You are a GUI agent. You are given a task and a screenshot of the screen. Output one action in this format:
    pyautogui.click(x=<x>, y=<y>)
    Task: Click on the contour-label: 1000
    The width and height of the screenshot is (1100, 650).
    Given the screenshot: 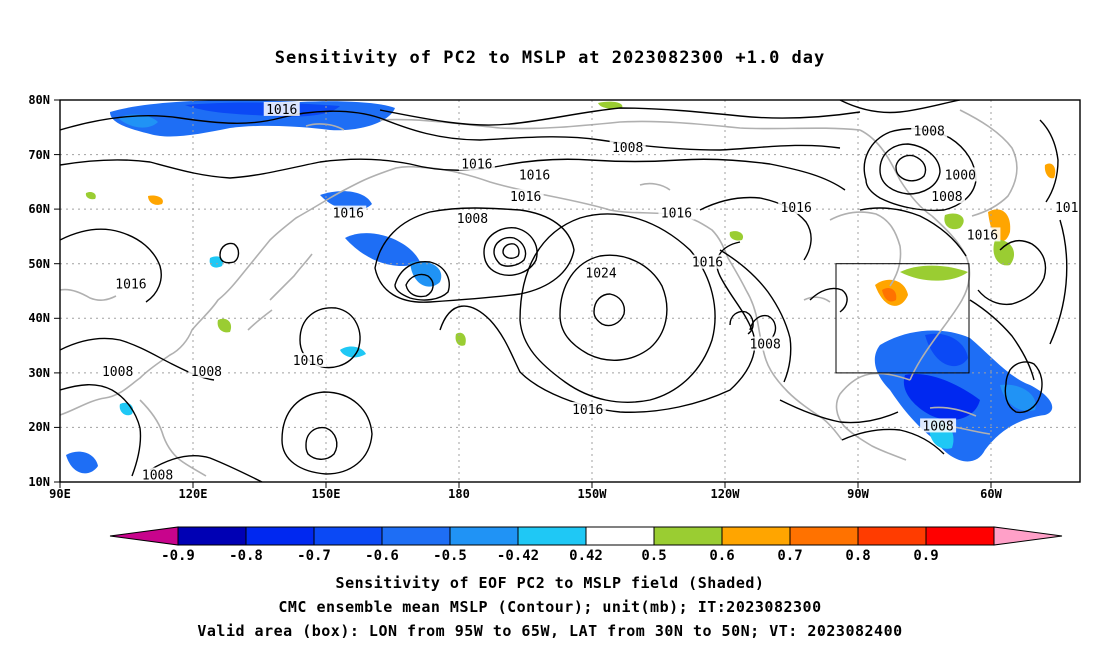 What is the action you would take?
    pyautogui.click(x=960, y=175)
    